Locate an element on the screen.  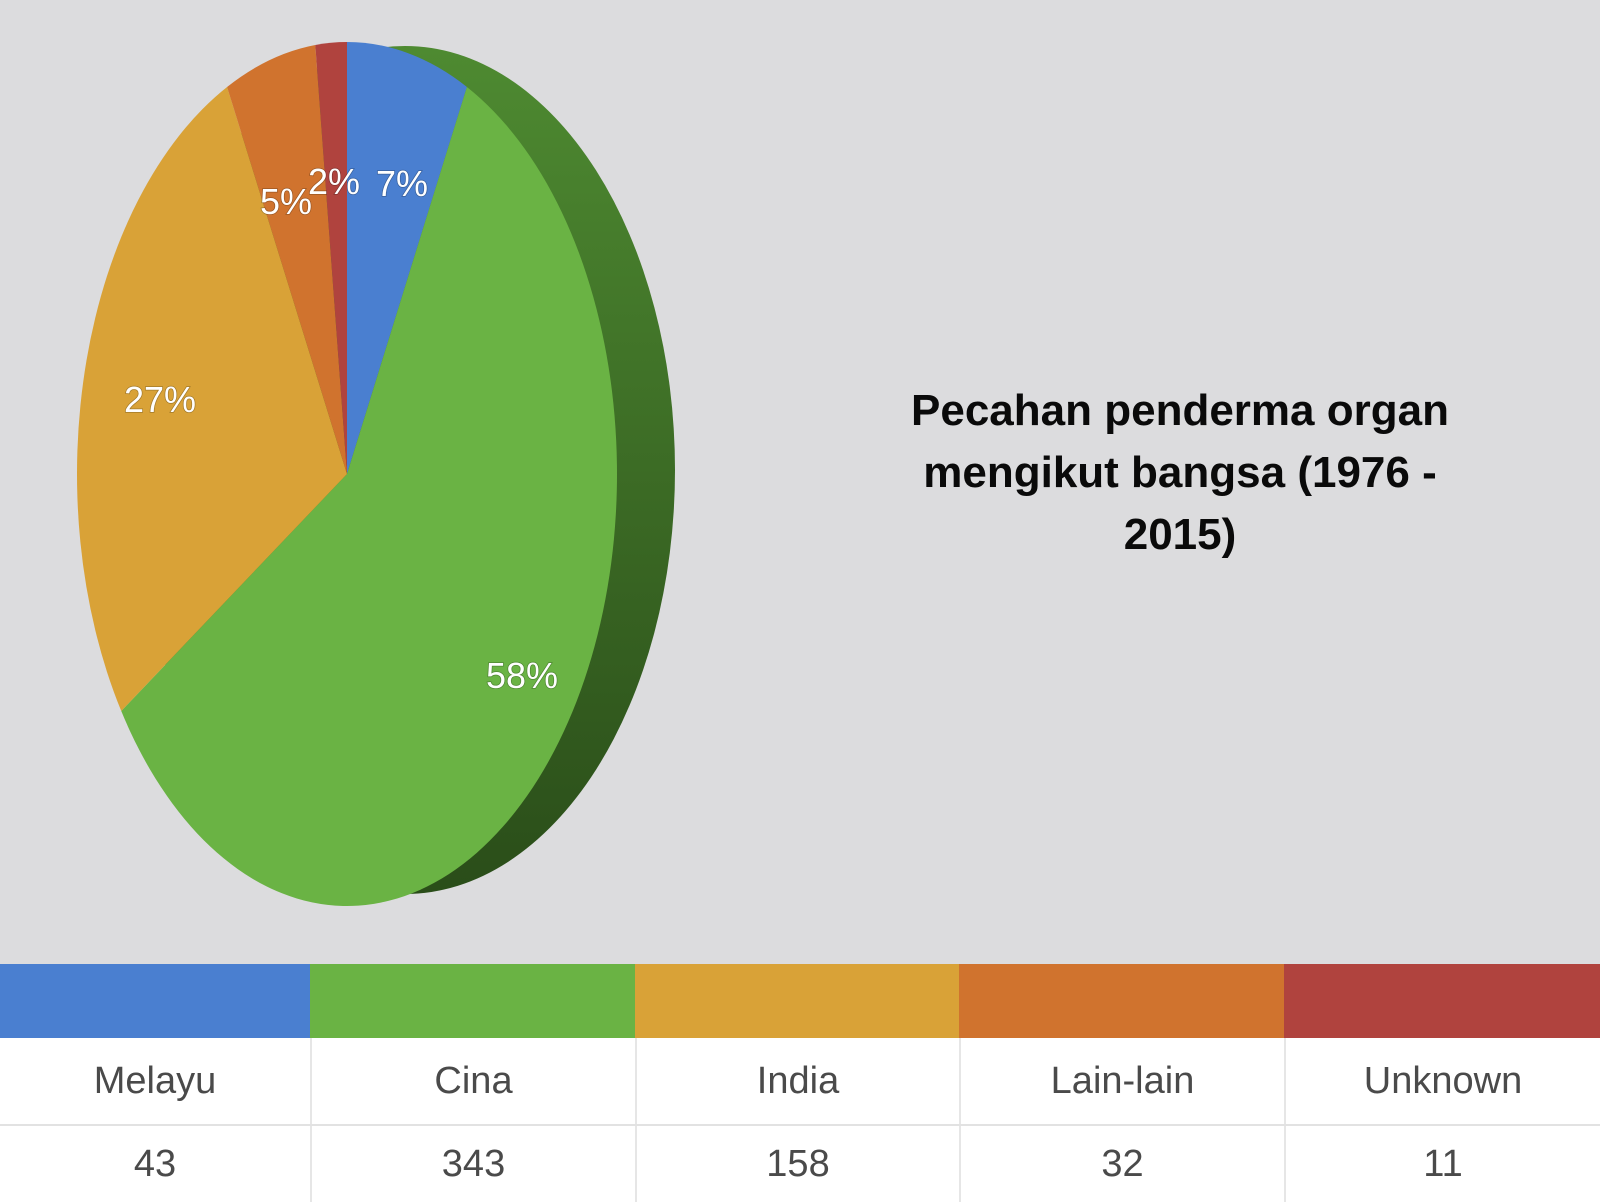
legend-value-lain-lain: 32 is located at coordinates (1121, 1164).